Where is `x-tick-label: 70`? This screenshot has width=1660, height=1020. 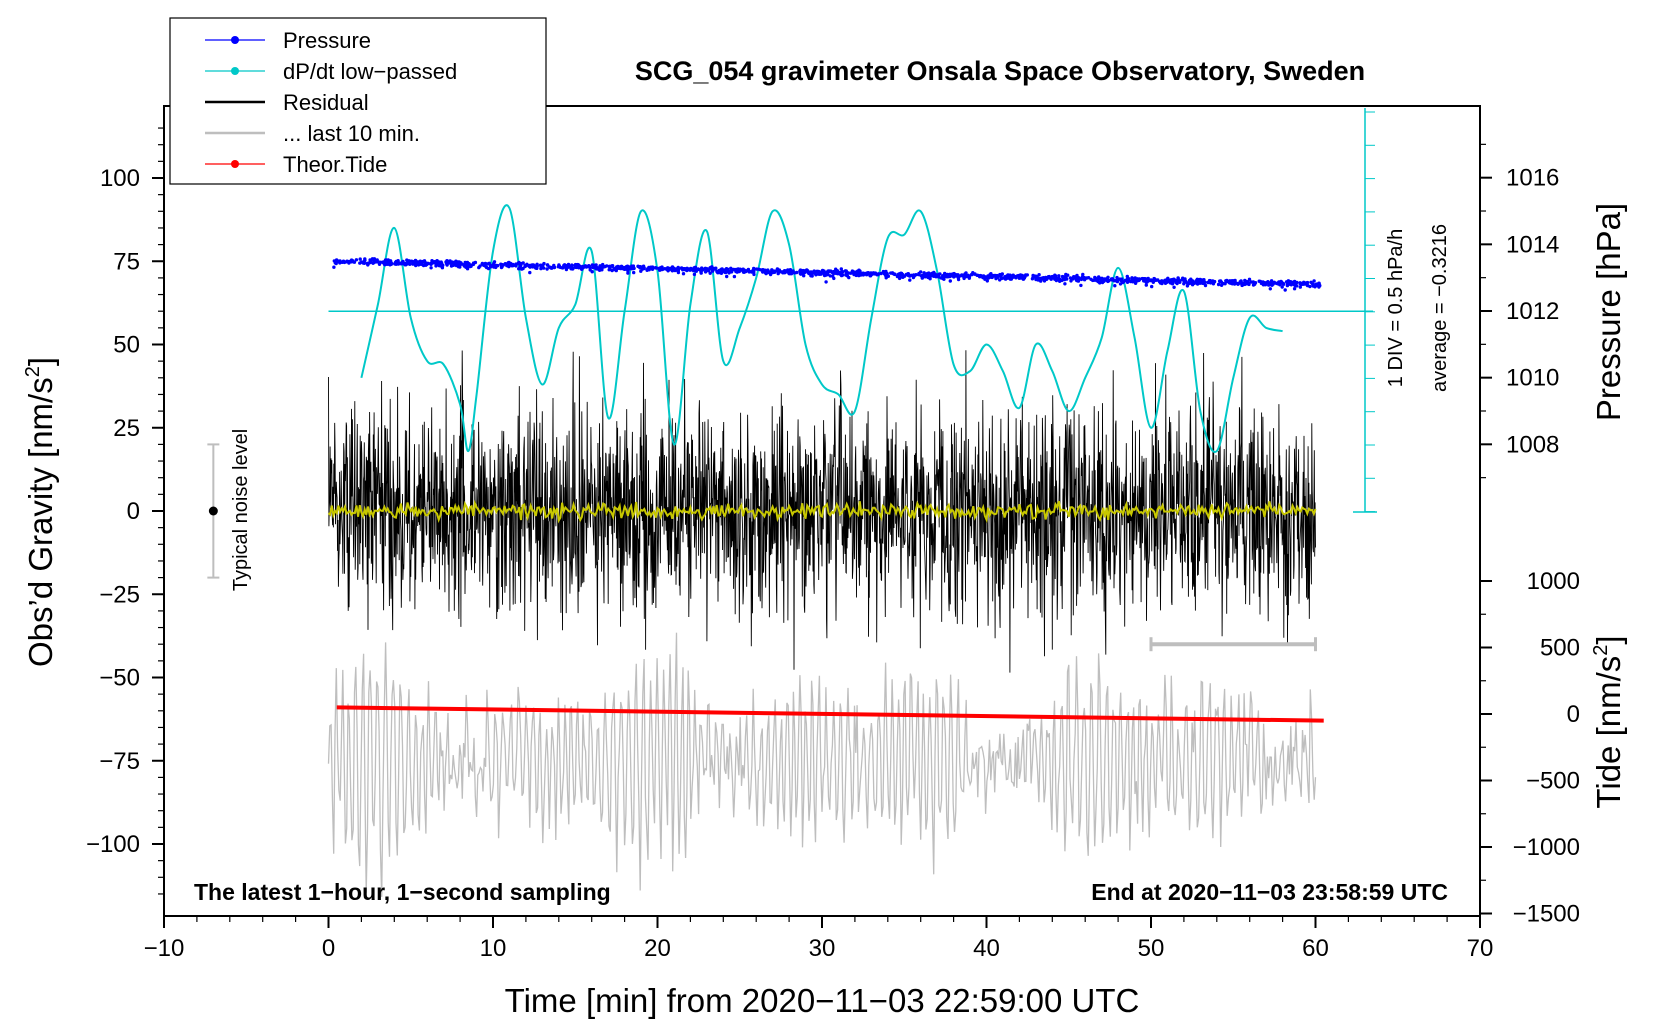 x-tick-label: 70 is located at coordinates (1480, 948).